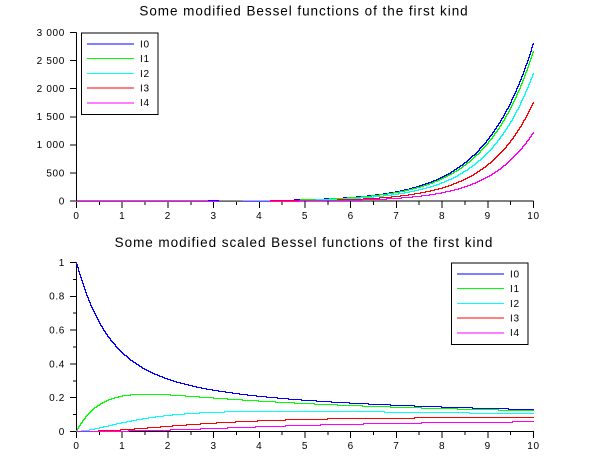 The width and height of the screenshot is (610, 465). Describe the element at coordinates (57, 398) in the screenshot. I see `svg-text: 0.2` at that location.